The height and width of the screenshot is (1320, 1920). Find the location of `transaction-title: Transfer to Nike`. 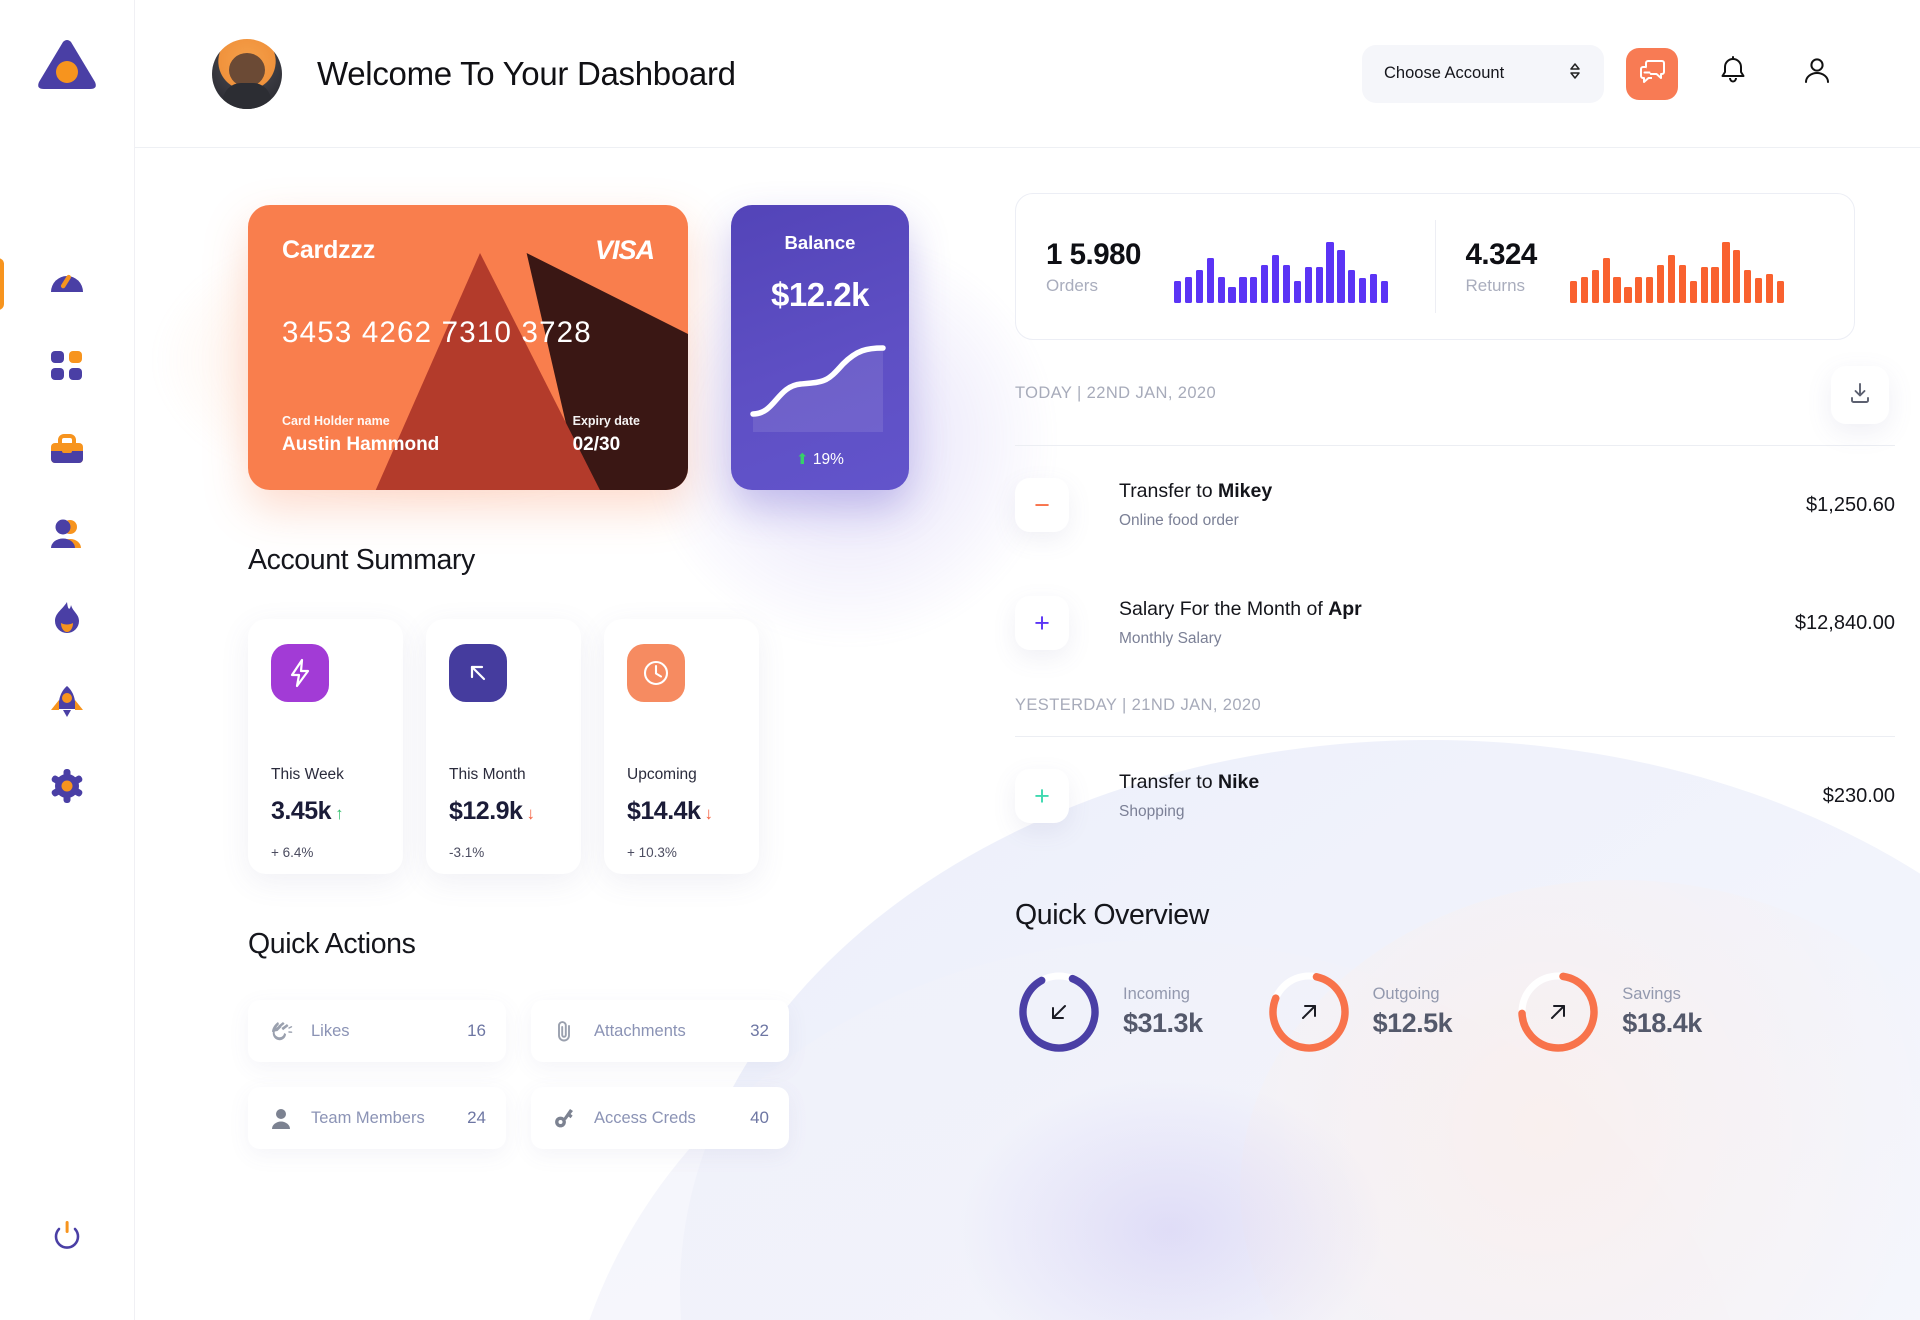

transaction-title: Transfer to Nike is located at coordinates (1189, 782).